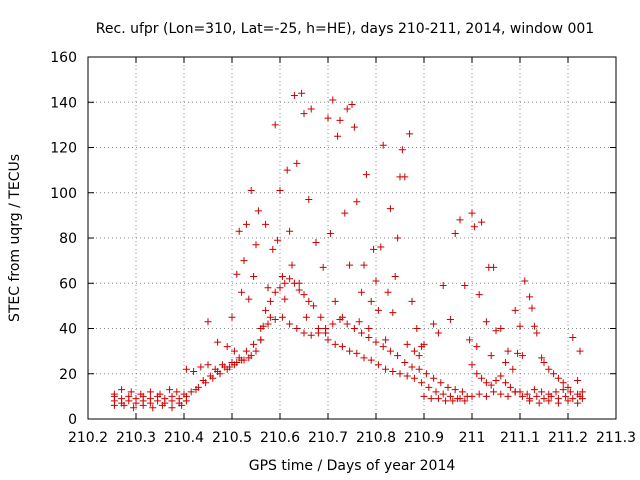 Image resolution: width=640 pixels, height=480 pixels. Describe the element at coordinates (68, 330) in the screenshot. I see `y-tick-label: 40` at that location.